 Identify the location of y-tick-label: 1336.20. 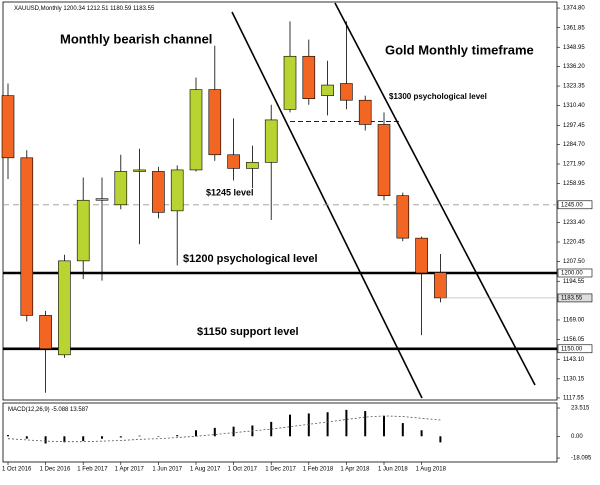
(574, 67).